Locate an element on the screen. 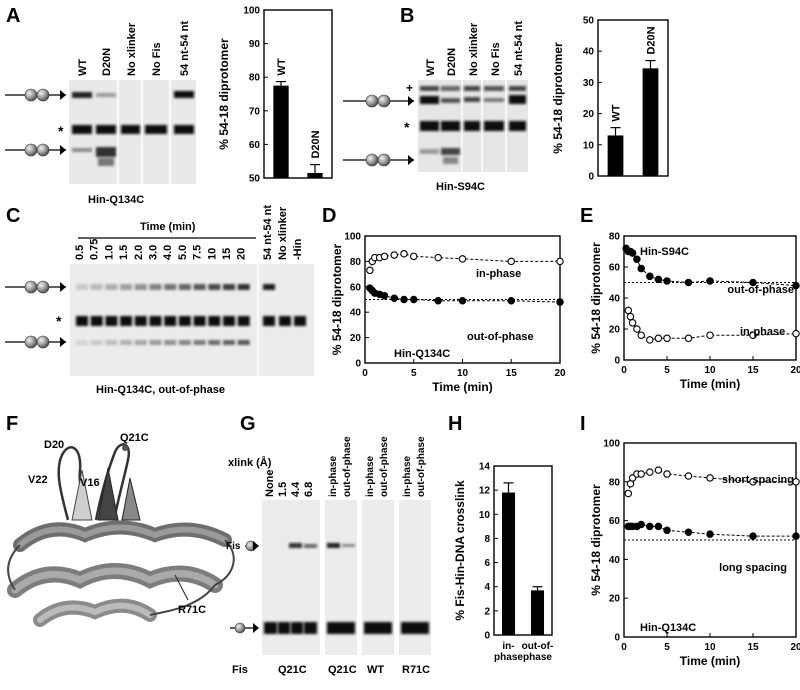  panel-label-b: B is located at coordinates (407, 16).